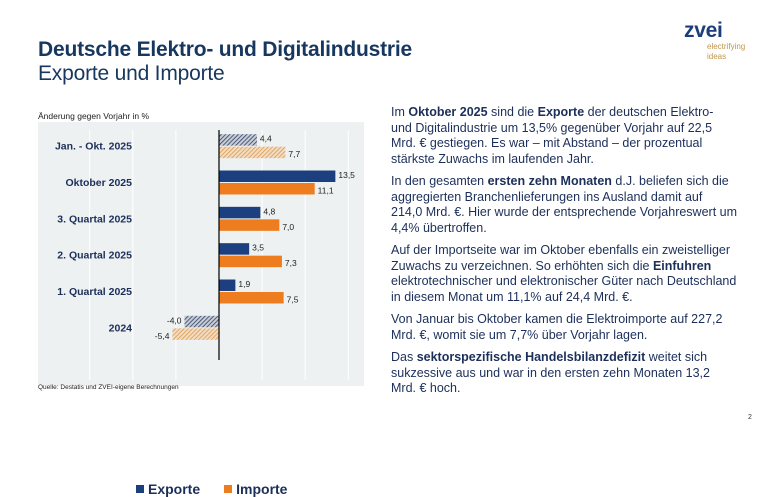 The height and width of the screenshot is (497, 768). I want to click on data-label-imports: 11,1, so click(326, 191).